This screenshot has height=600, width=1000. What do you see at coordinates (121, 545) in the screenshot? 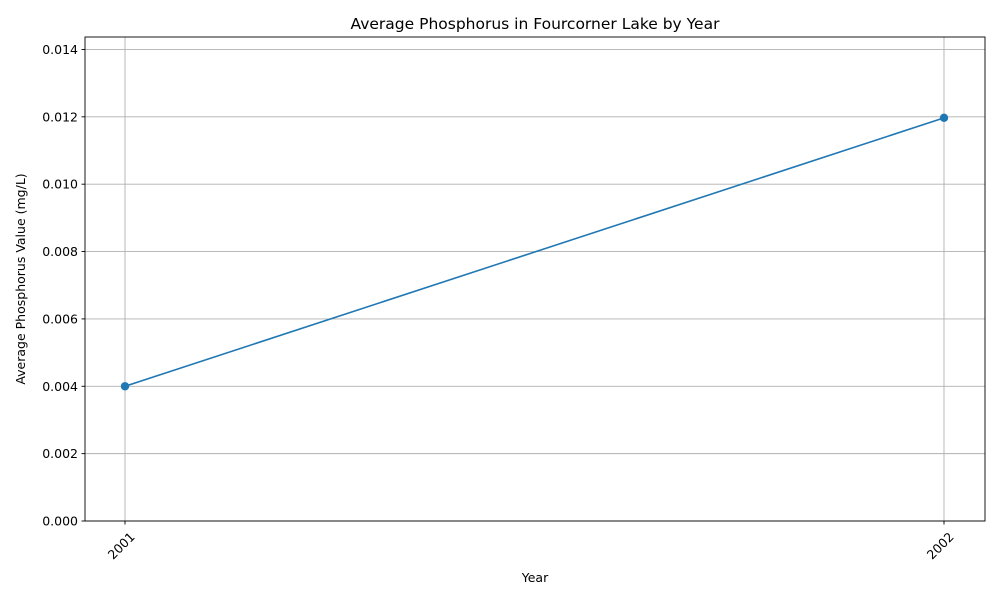
I see `x-tick-label: 2001` at bounding box center [121, 545].